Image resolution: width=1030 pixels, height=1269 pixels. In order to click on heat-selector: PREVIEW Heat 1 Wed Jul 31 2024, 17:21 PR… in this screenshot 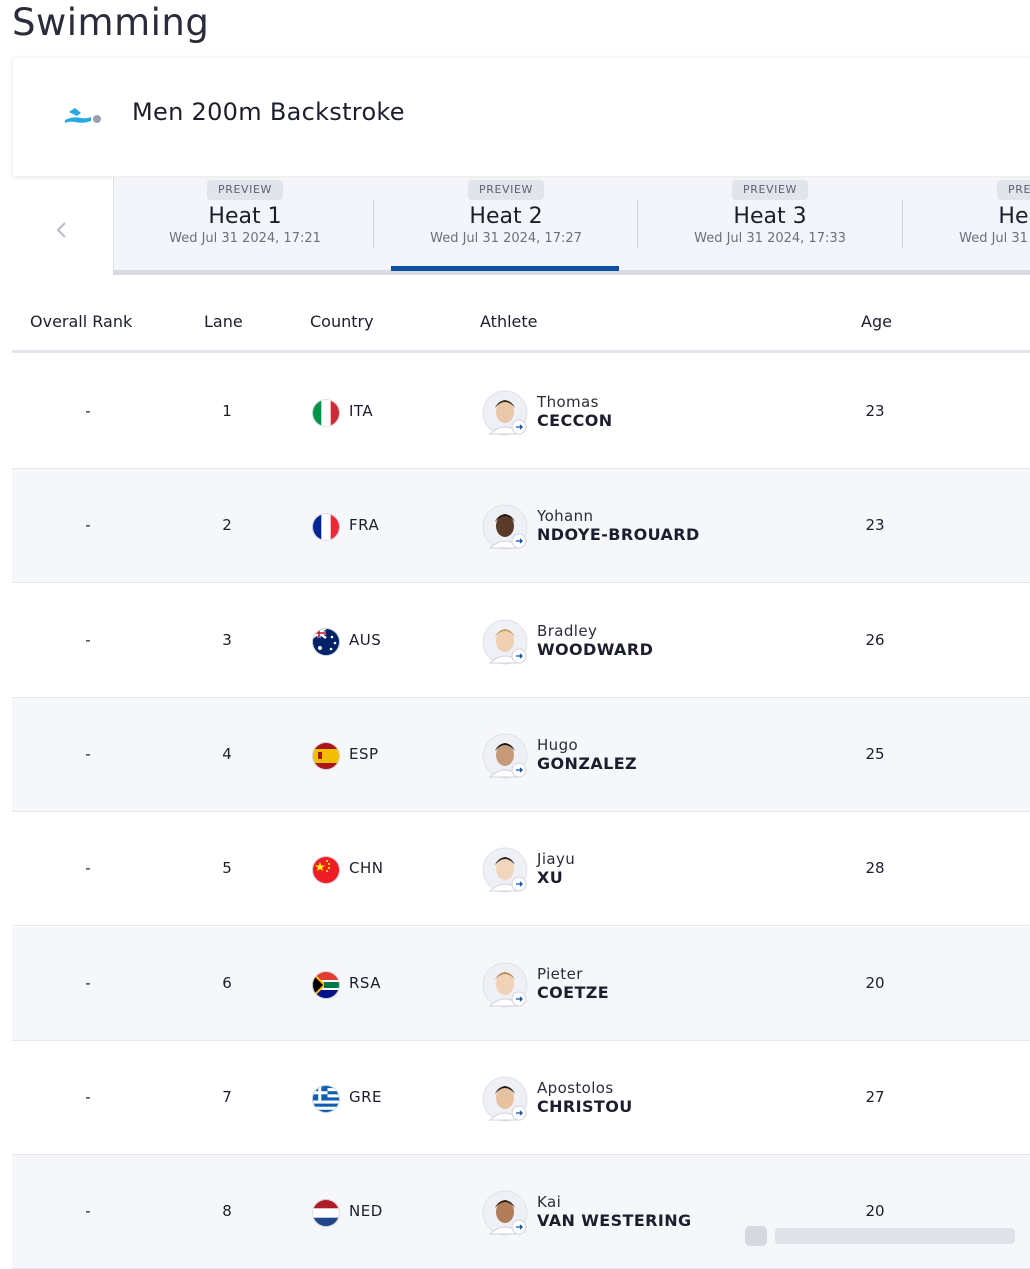, I will do `click(515, 228)`.